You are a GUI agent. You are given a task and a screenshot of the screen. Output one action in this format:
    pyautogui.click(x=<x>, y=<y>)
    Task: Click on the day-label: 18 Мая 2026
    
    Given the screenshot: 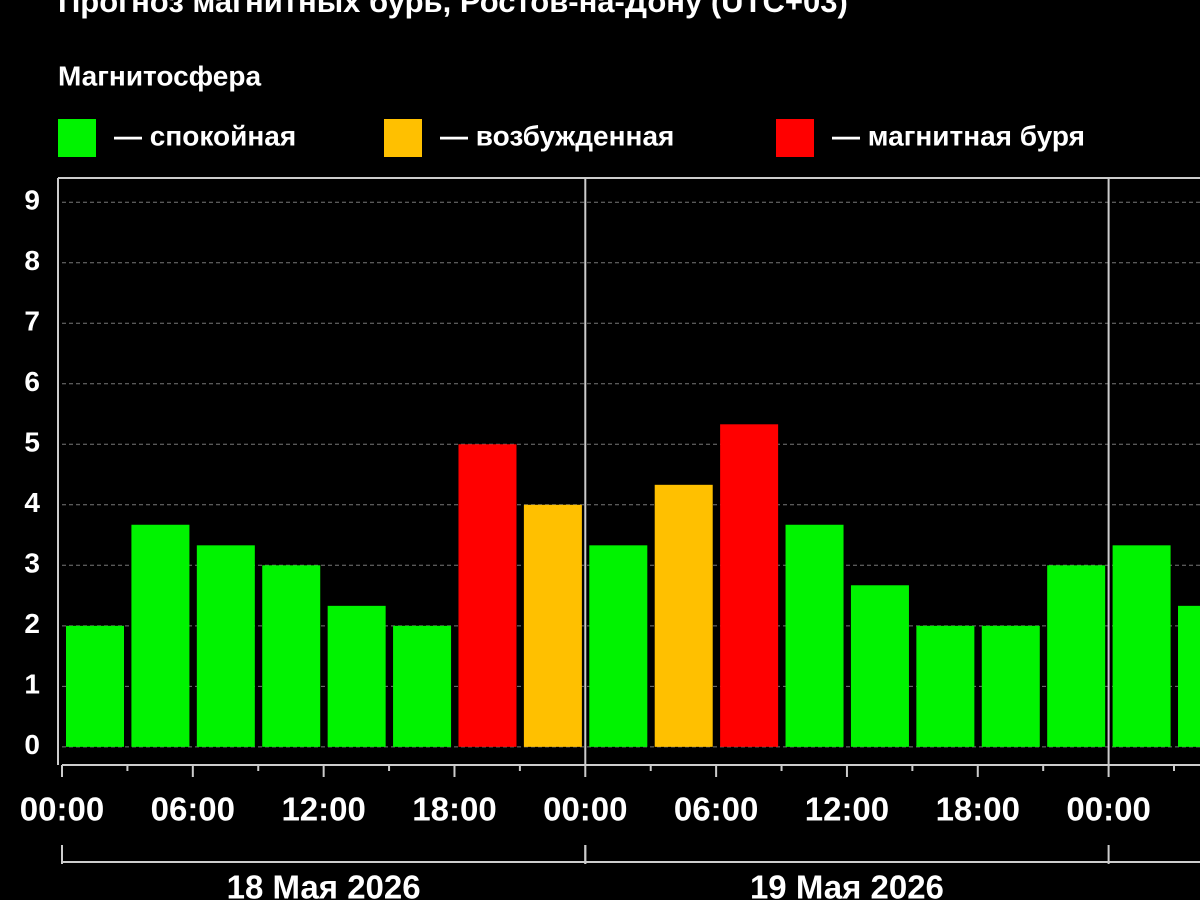 What is the action you would take?
    pyautogui.click(x=324, y=884)
    